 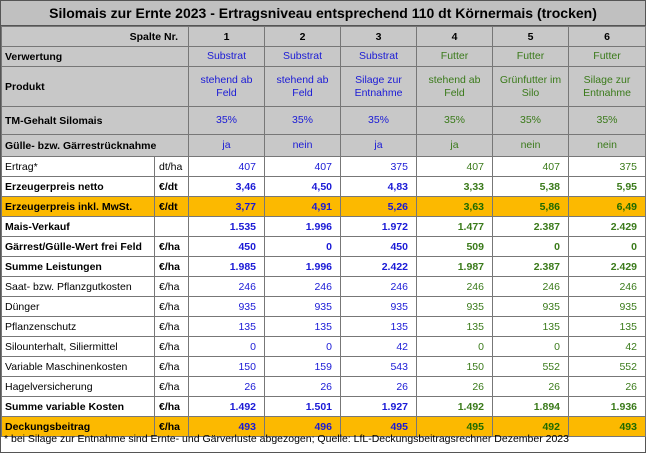 What do you see at coordinates (378, 226) in the screenshot?
I see `row-value: 1.972` at bounding box center [378, 226].